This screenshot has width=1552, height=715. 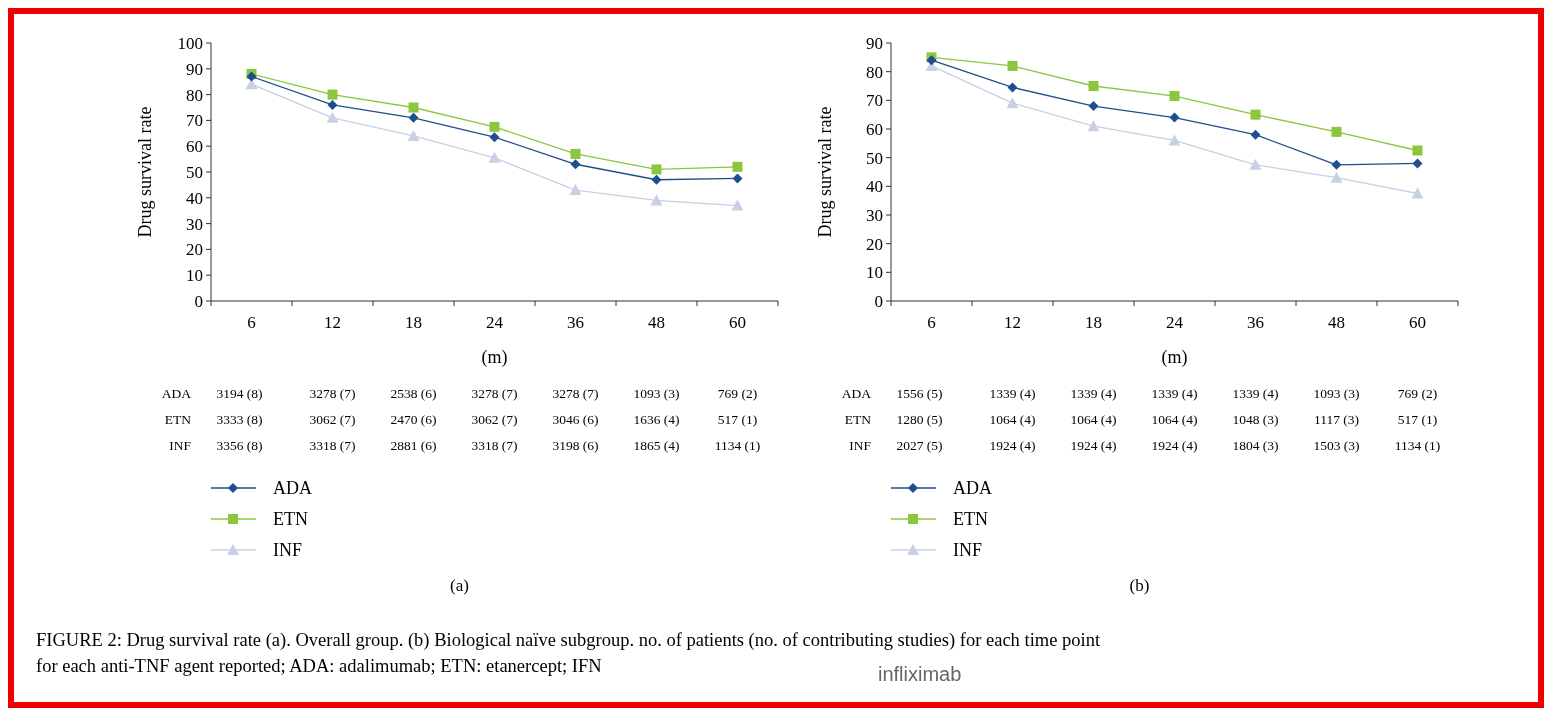 I want to click on y-tick-label: 20, so click(x=874, y=244).